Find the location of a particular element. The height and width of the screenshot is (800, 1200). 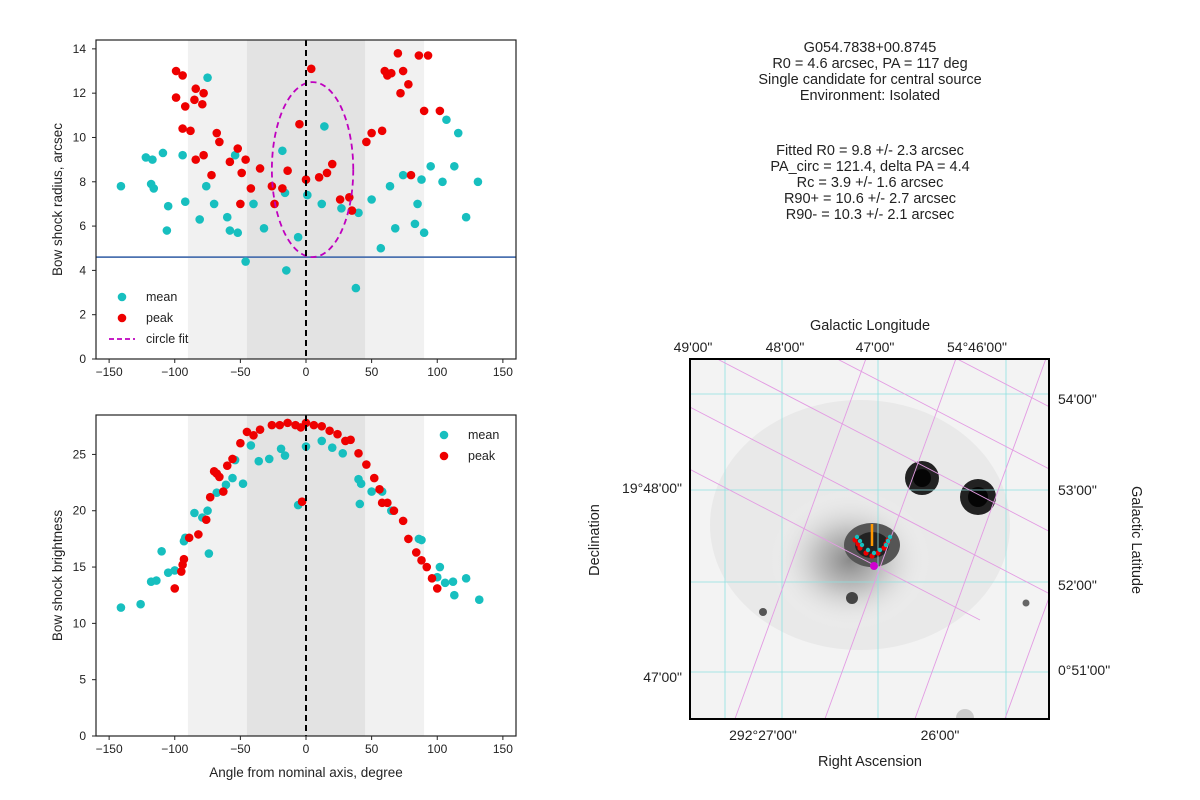

bow-mean-marker is located at coordinates (890, 537).